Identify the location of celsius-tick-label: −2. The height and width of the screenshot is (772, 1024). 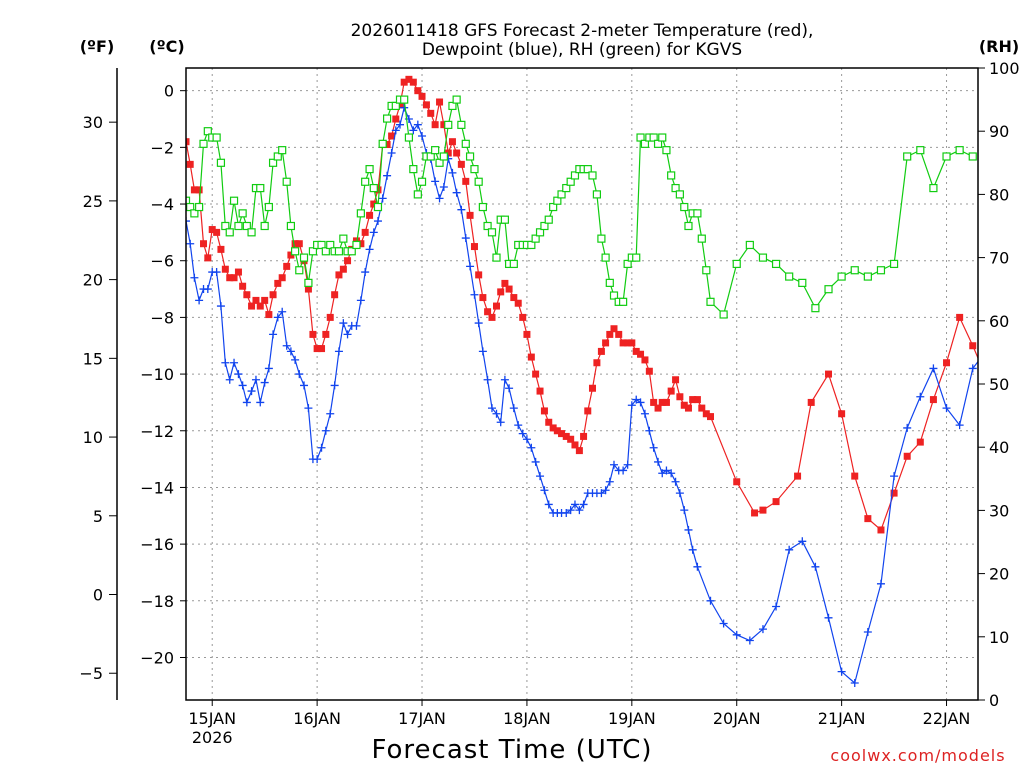
(162, 147).